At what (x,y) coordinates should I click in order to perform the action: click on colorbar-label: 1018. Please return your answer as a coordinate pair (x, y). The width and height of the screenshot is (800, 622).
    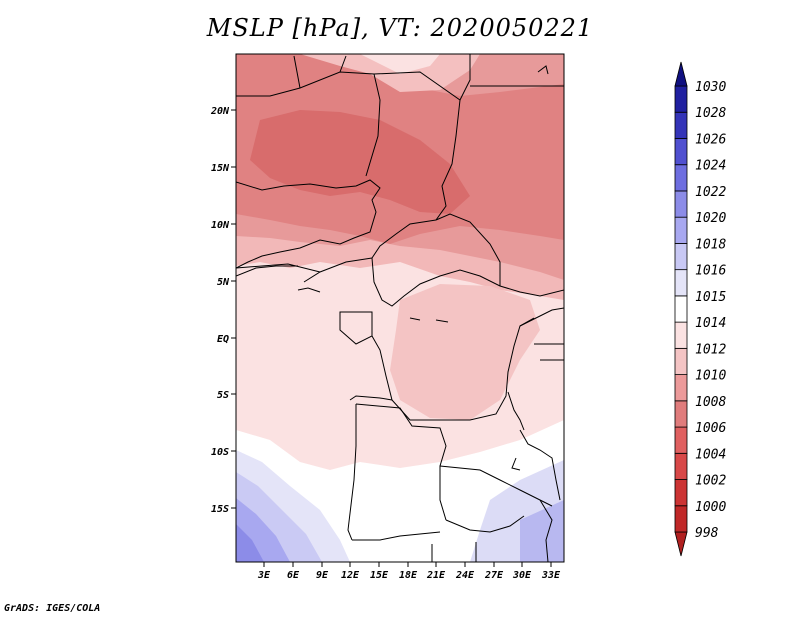
    Looking at the image, I should click on (710, 244).